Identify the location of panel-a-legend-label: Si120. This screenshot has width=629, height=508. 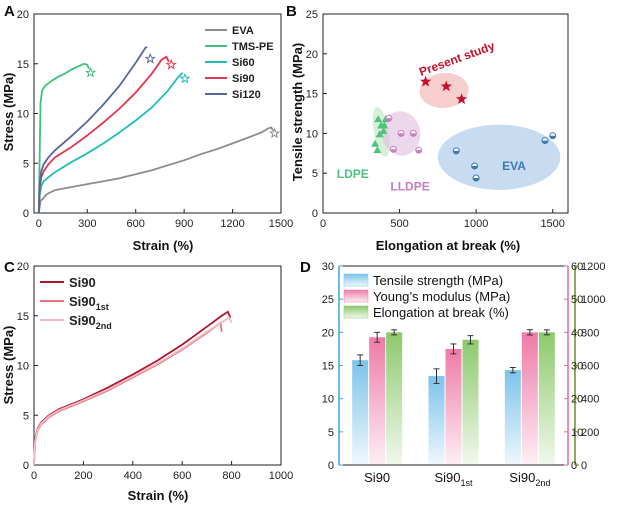
(246, 95).